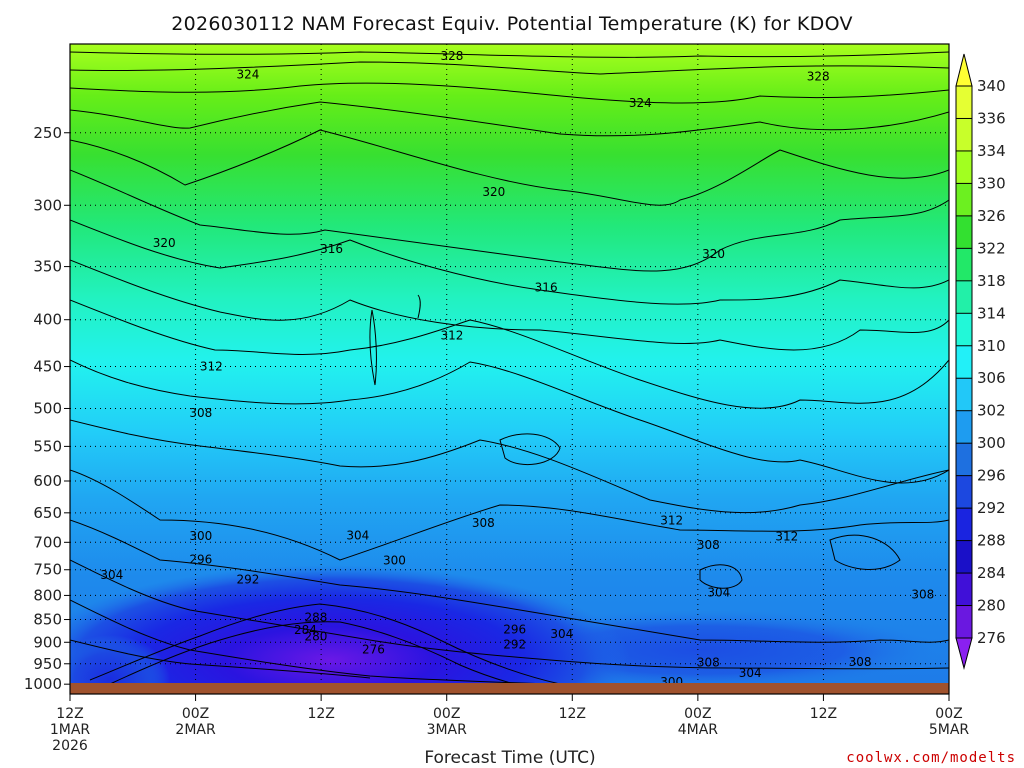  Describe the element at coordinates (991, 606) in the screenshot. I see `colorbar-tick-label: 280` at that location.